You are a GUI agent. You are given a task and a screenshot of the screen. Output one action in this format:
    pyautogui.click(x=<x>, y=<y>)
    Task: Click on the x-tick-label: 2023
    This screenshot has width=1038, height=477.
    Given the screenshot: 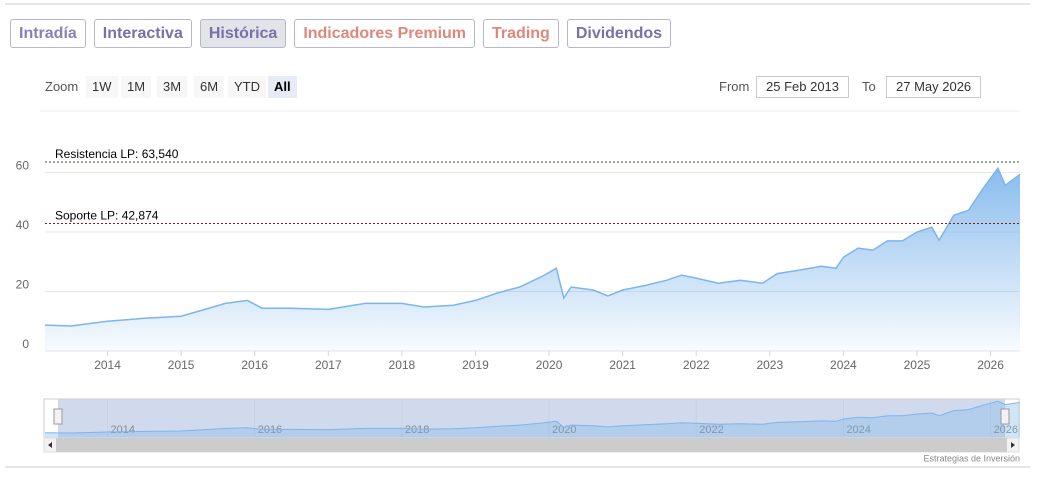 What is the action you would take?
    pyautogui.click(x=769, y=365)
    